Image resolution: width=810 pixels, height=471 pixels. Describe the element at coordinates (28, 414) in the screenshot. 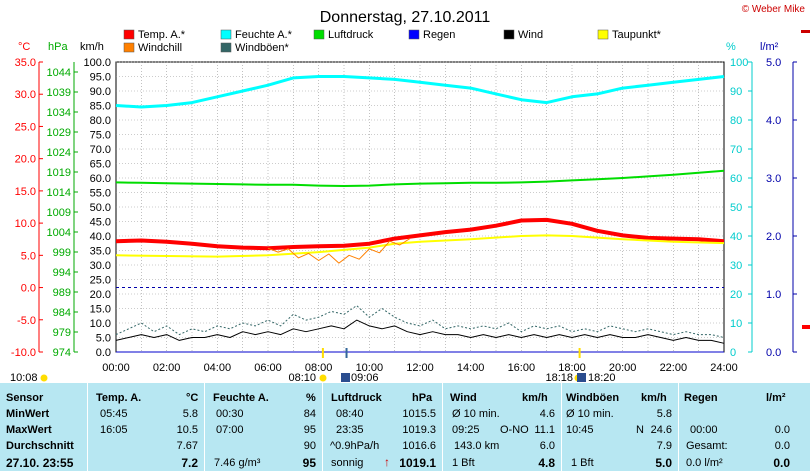

I see `row-min-label: MinWert` at that location.